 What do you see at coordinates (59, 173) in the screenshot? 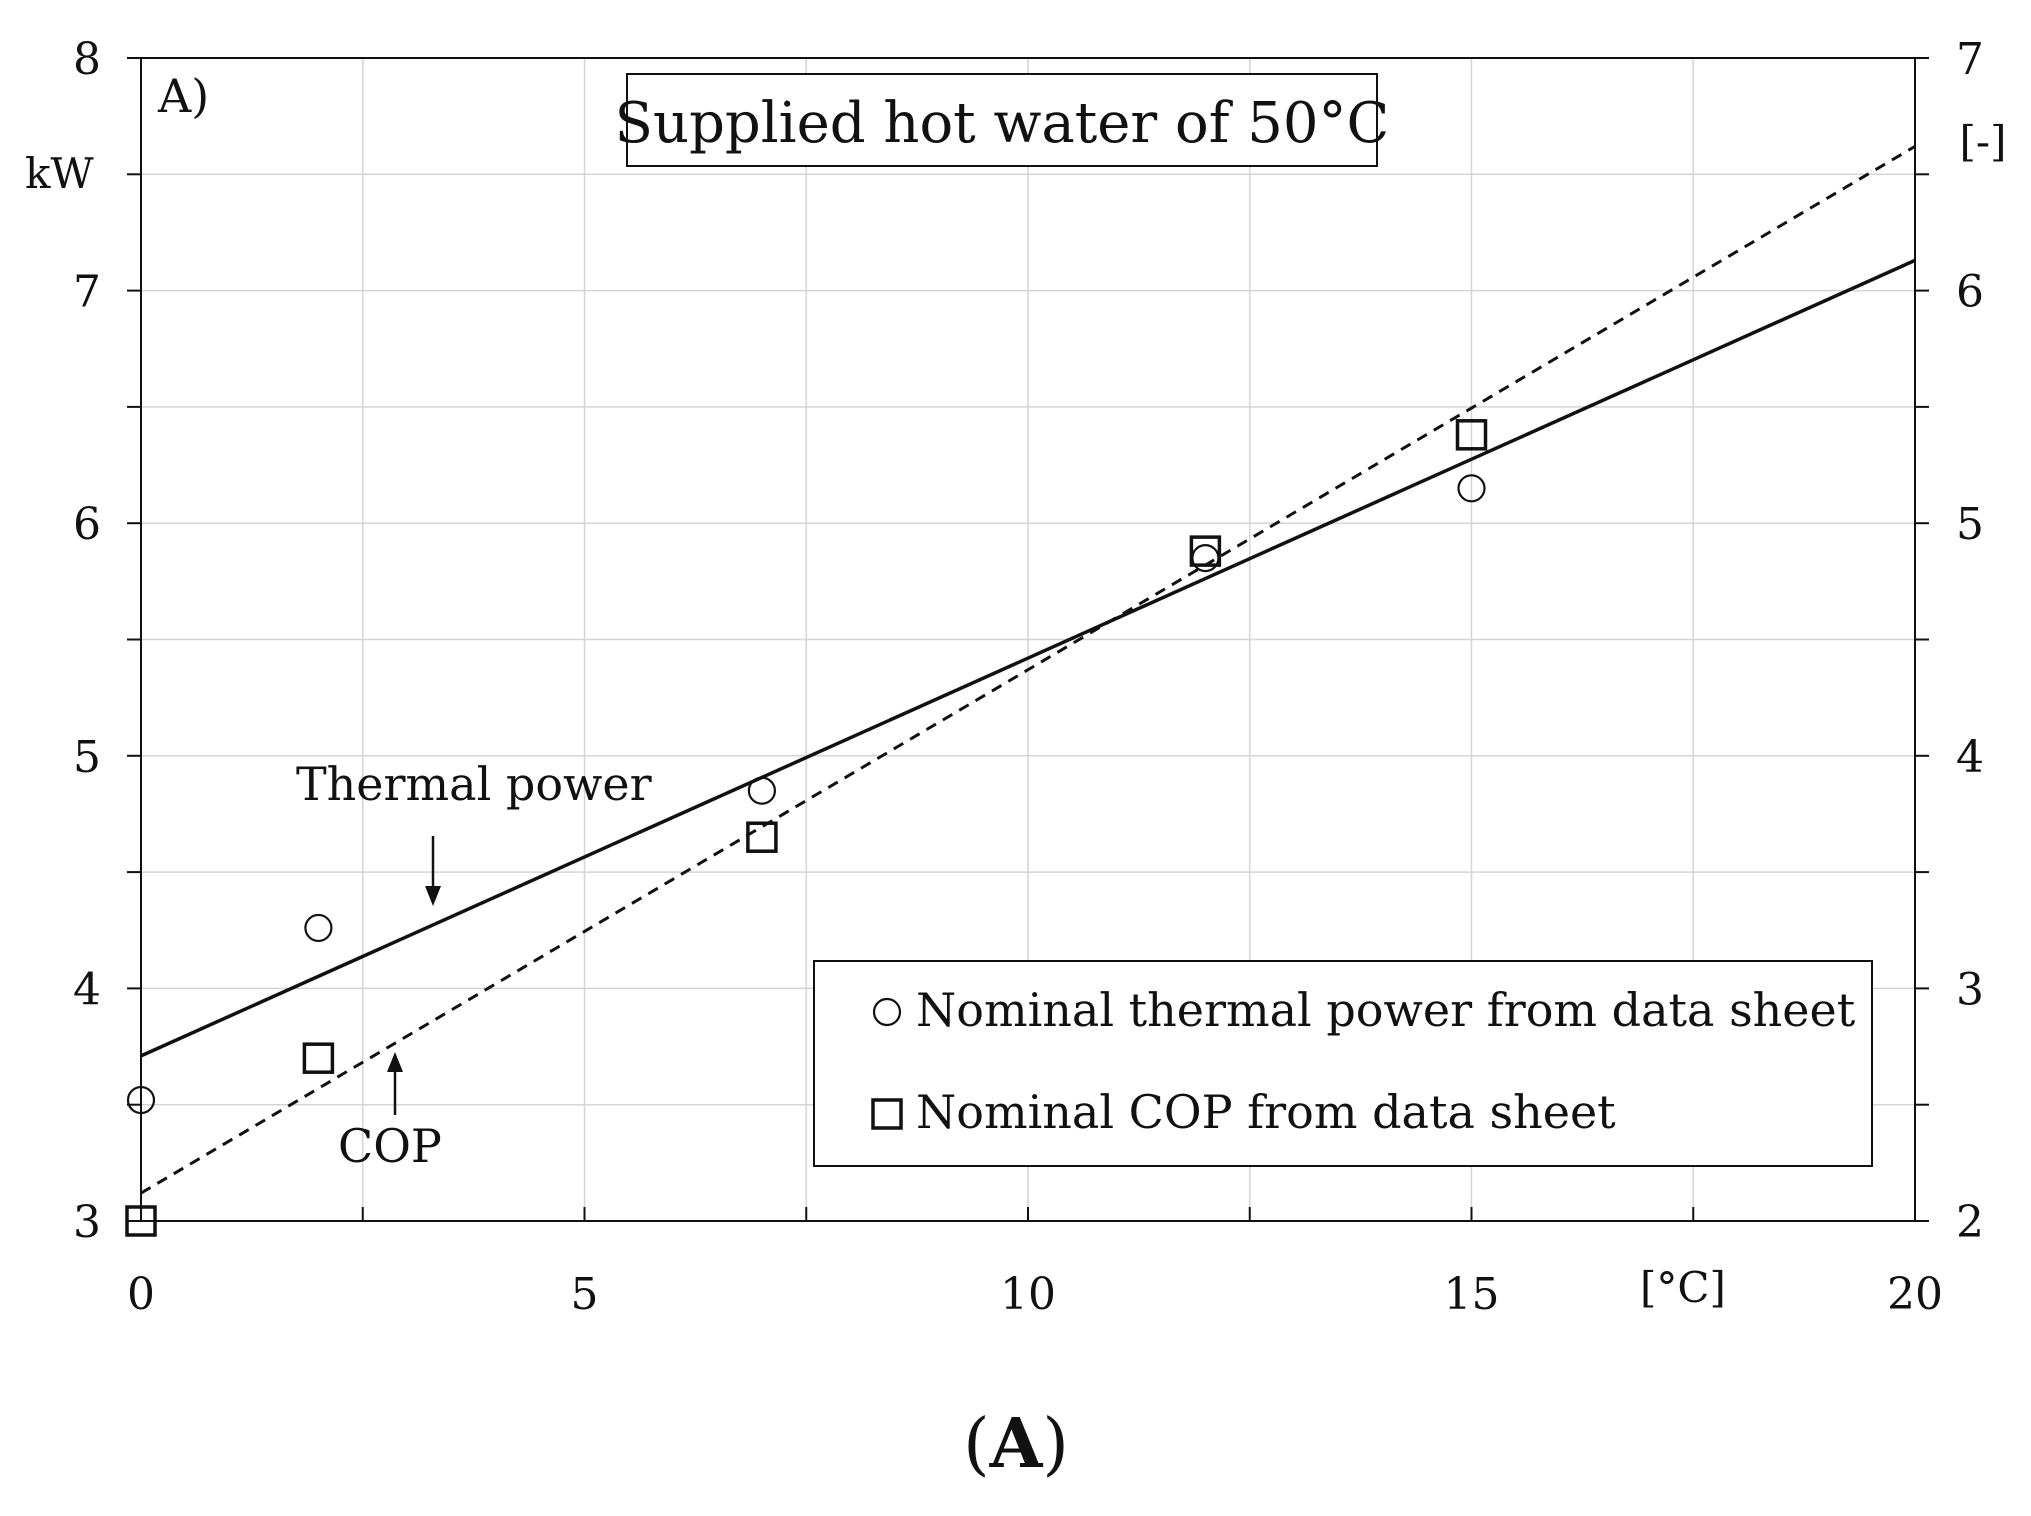
I see `y-left-unit-label: kW` at bounding box center [59, 173].